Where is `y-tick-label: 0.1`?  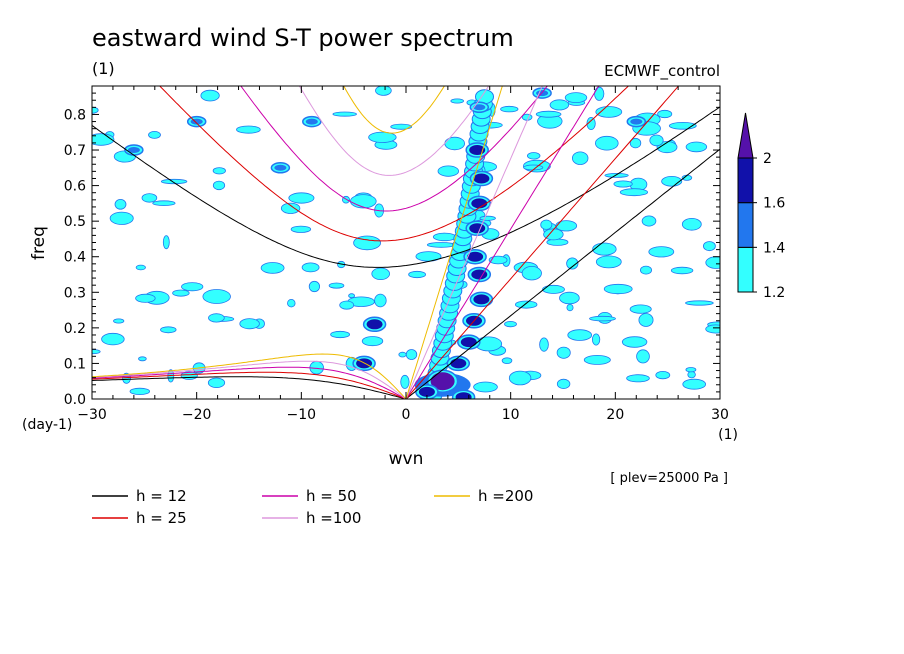 y-tick-label: 0.1 is located at coordinates (75, 364).